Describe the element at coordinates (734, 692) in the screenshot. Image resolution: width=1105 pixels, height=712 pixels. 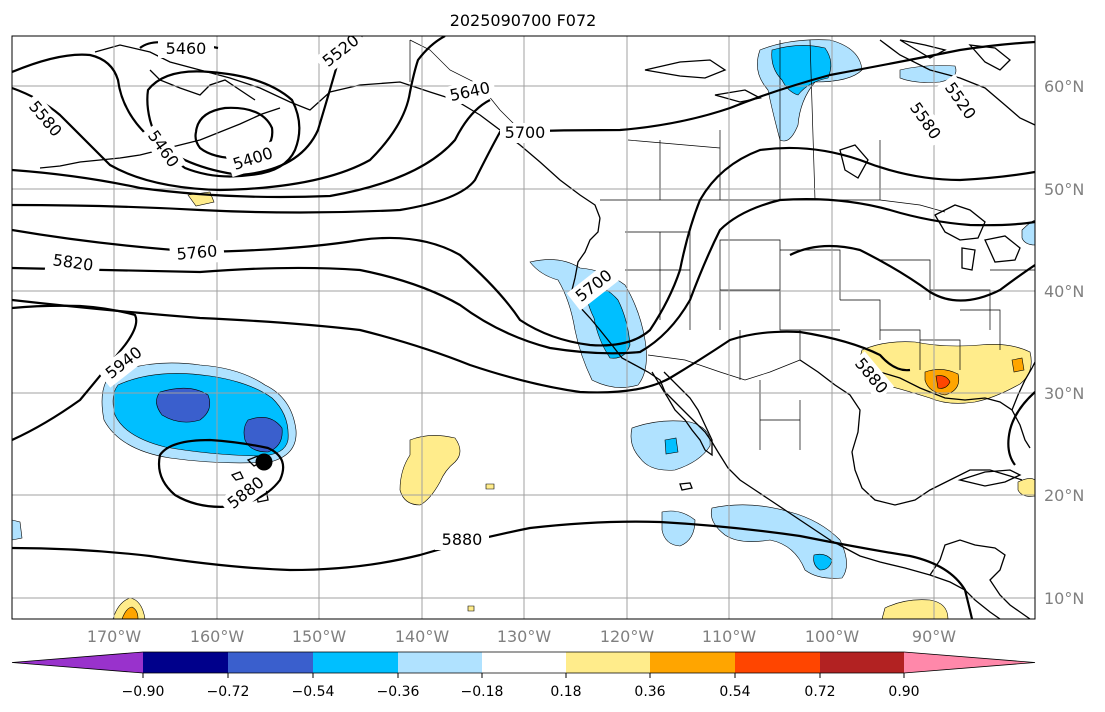
I see `colorbar-tick-label: 0.54` at that location.